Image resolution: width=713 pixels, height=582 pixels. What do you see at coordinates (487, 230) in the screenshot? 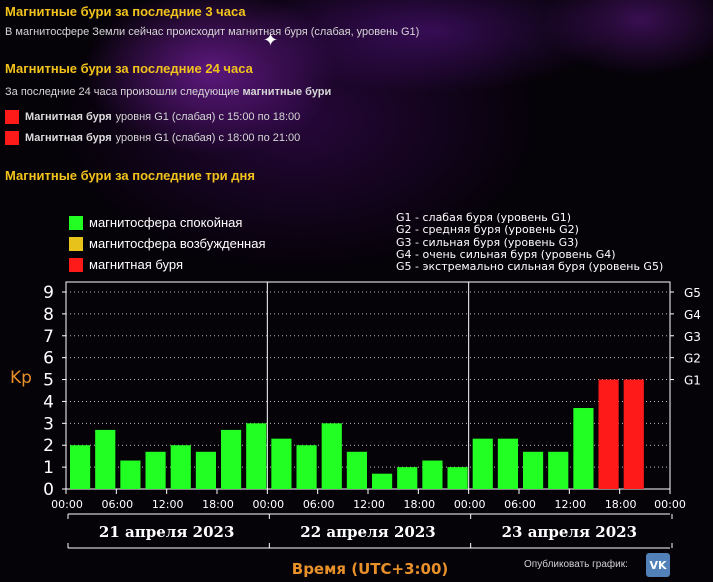
I see `g-legend-item: G2 - средняя буря (уровень G2)` at bounding box center [487, 230].